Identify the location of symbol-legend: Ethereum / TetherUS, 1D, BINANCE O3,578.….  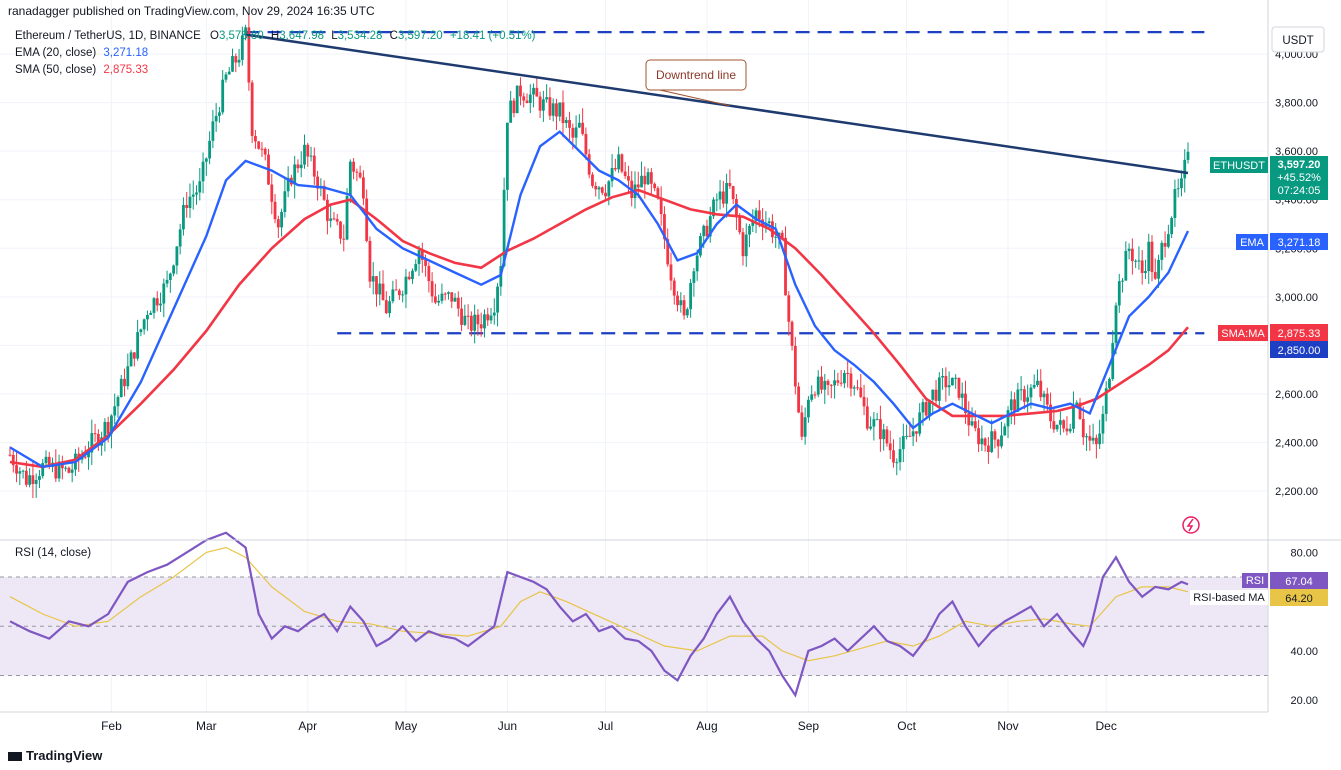
(275, 36).